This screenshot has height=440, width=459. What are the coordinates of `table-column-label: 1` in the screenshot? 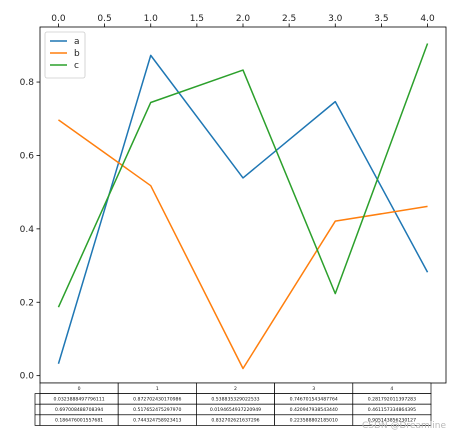 It's located at (157, 389).